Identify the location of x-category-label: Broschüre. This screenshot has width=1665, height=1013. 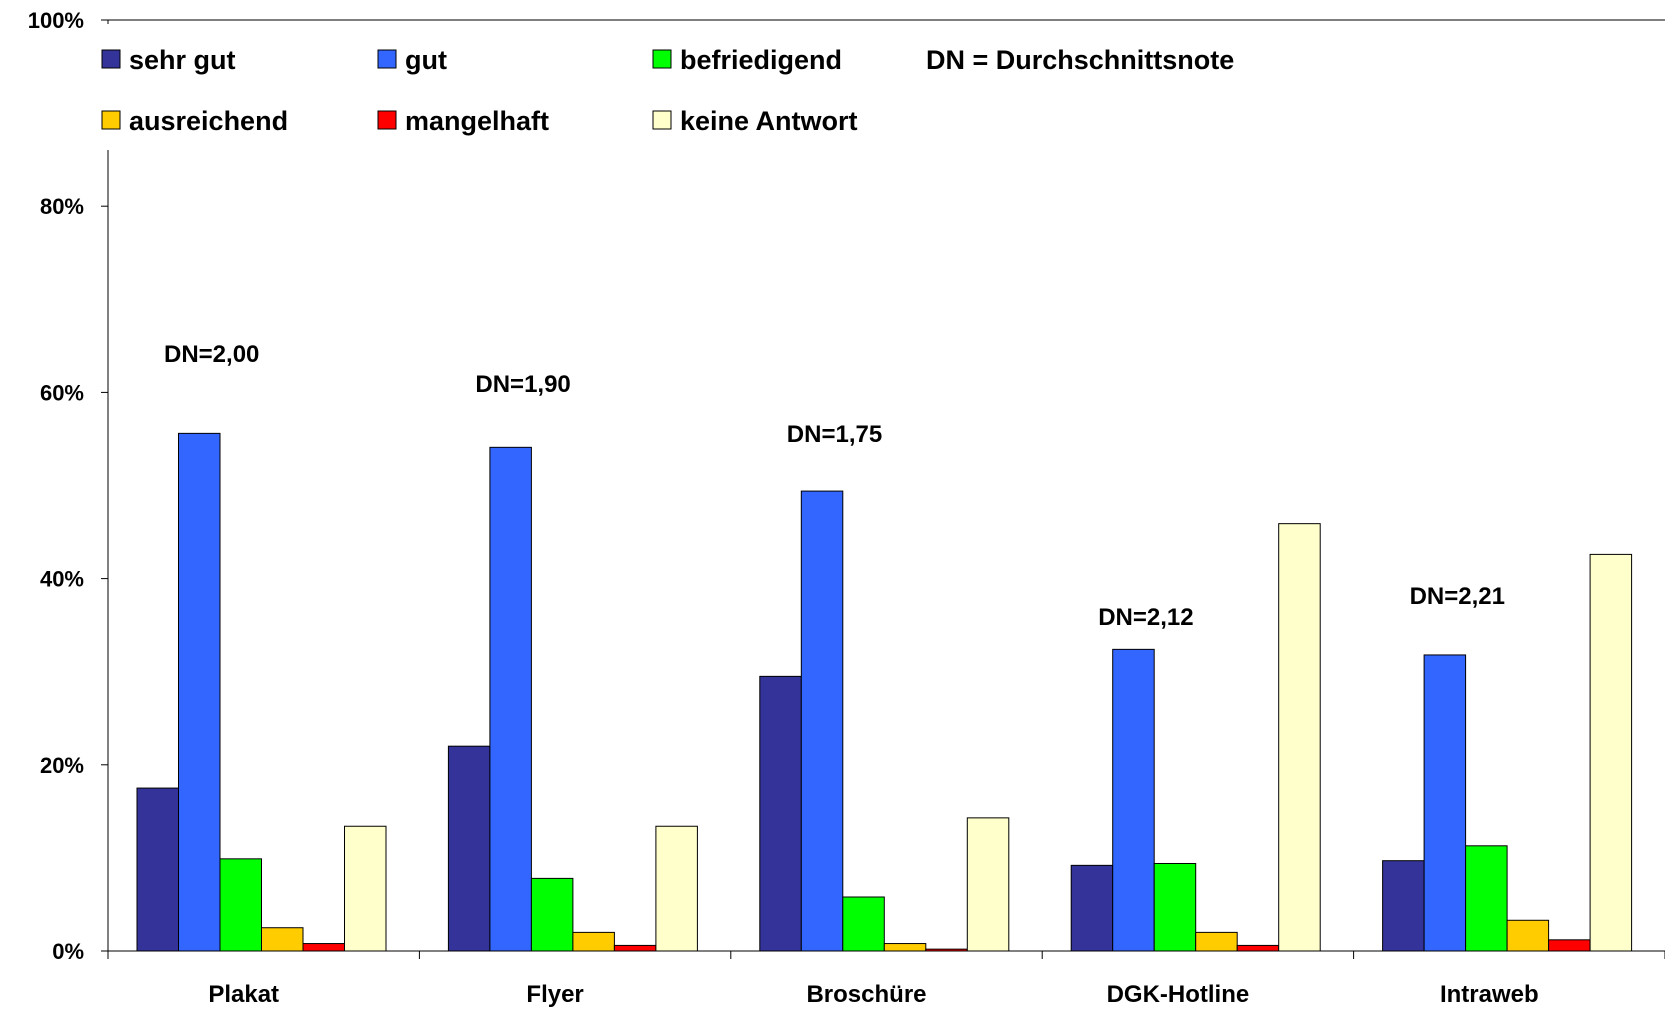
(866, 994).